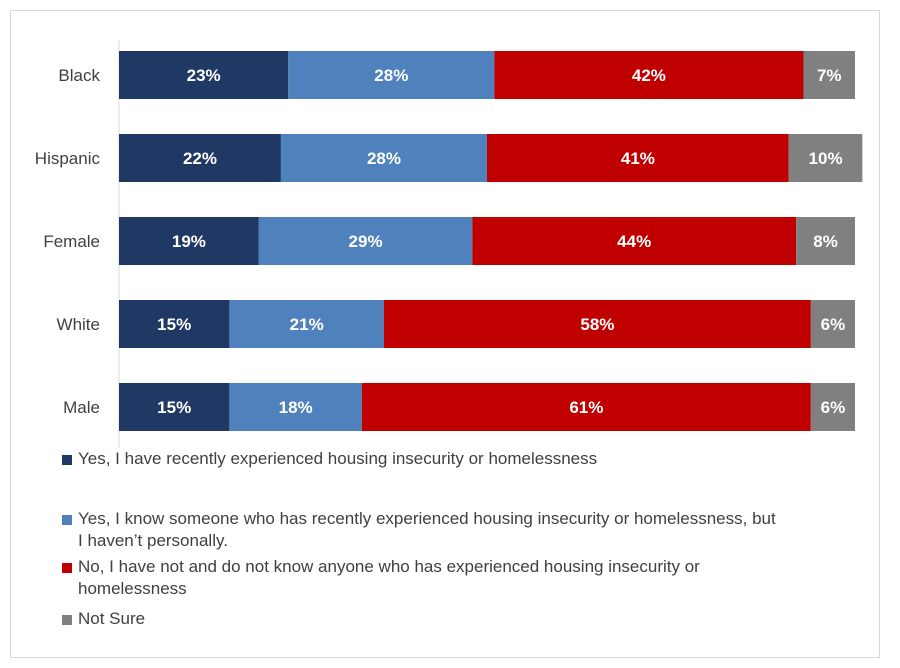 This screenshot has width=900, height=668. I want to click on legend-label-line: Not Sure, so click(112, 618).